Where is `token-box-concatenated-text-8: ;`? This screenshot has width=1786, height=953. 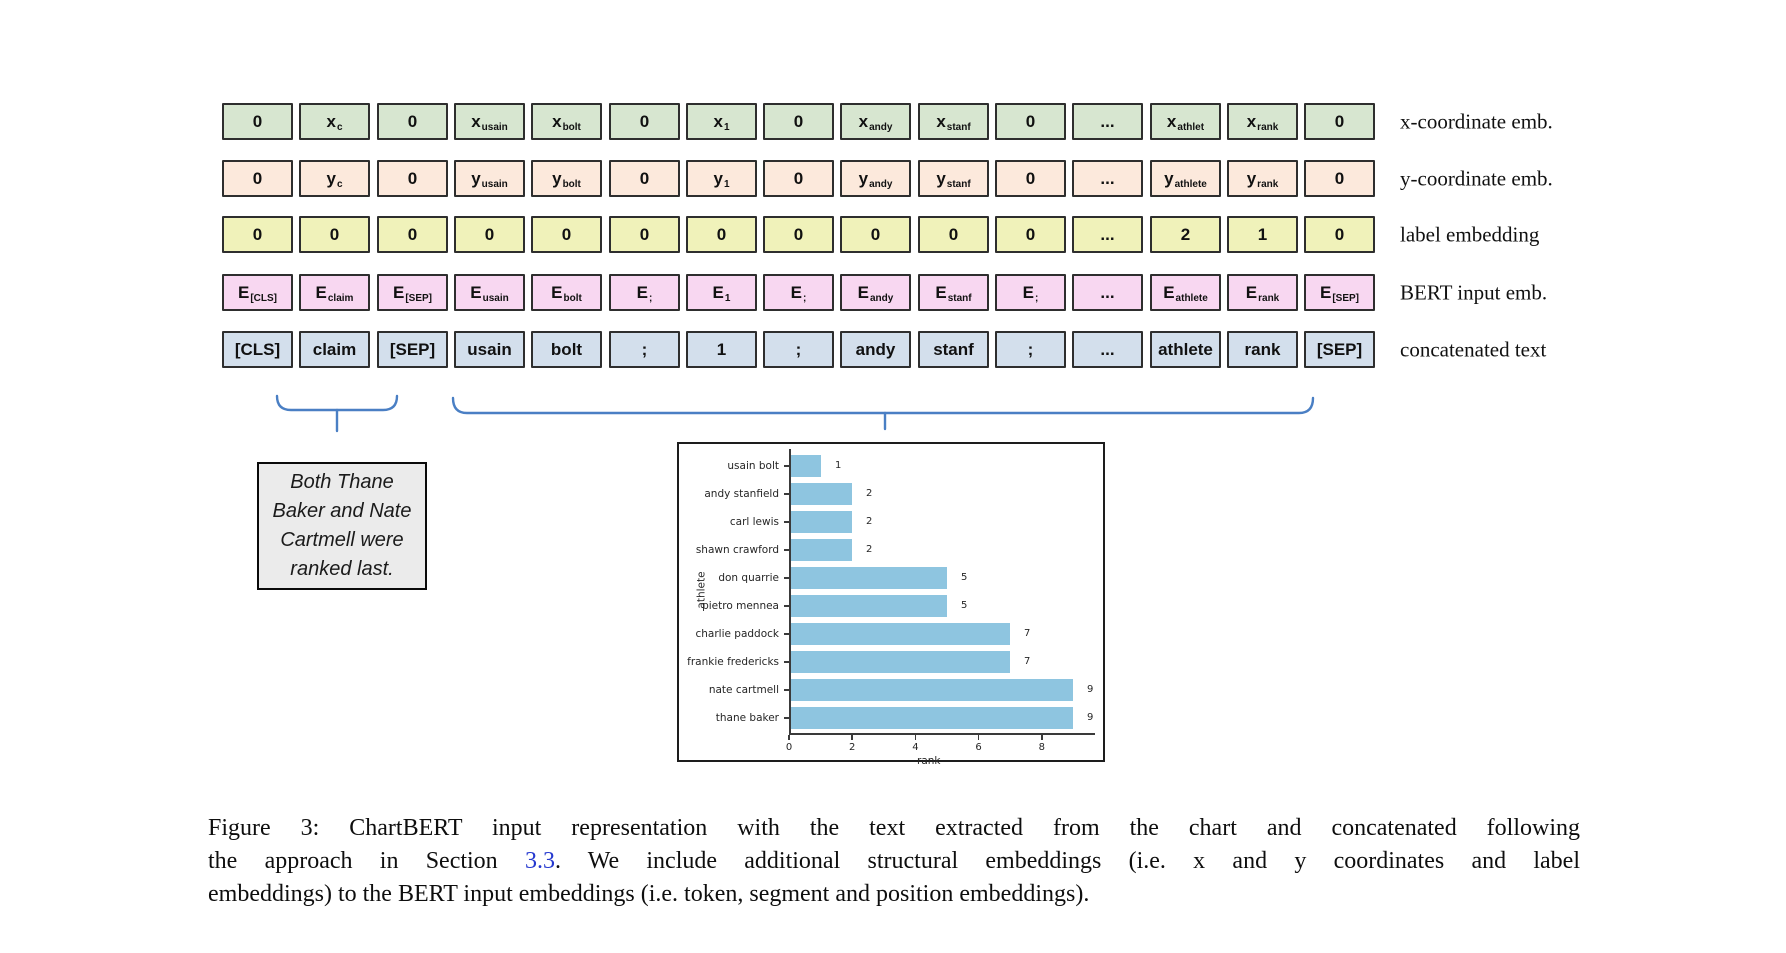
token-box-concatenated-text-8: ; is located at coordinates (798, 349).